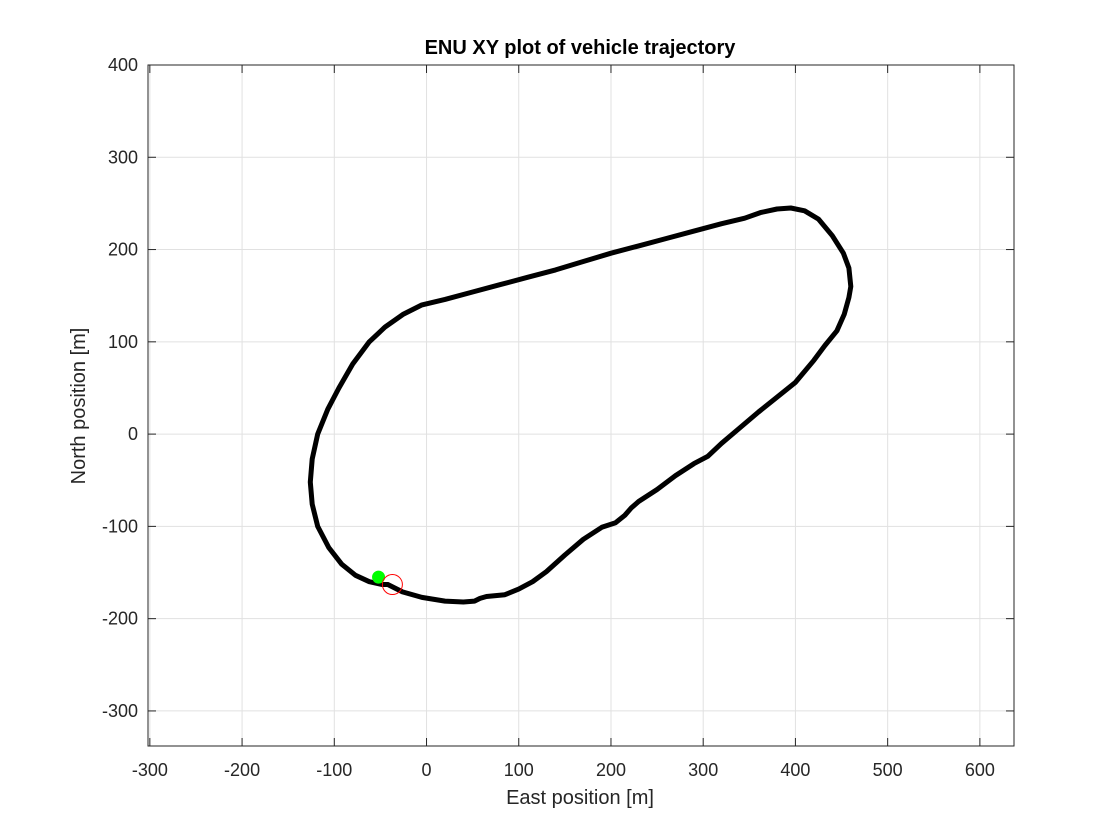  Describe the element at coordinates (79, 406) in the screenshot. I see `y-axis-label: North position [m]` at that location.